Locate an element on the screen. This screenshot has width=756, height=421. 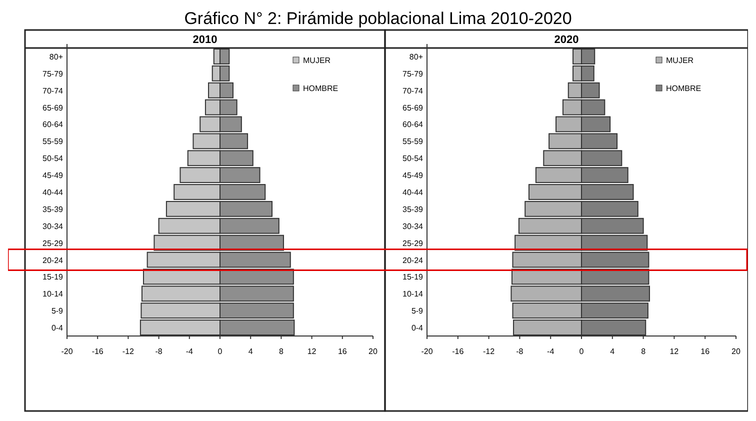
chart-title: 2010 is located at coordinates (205, 40).